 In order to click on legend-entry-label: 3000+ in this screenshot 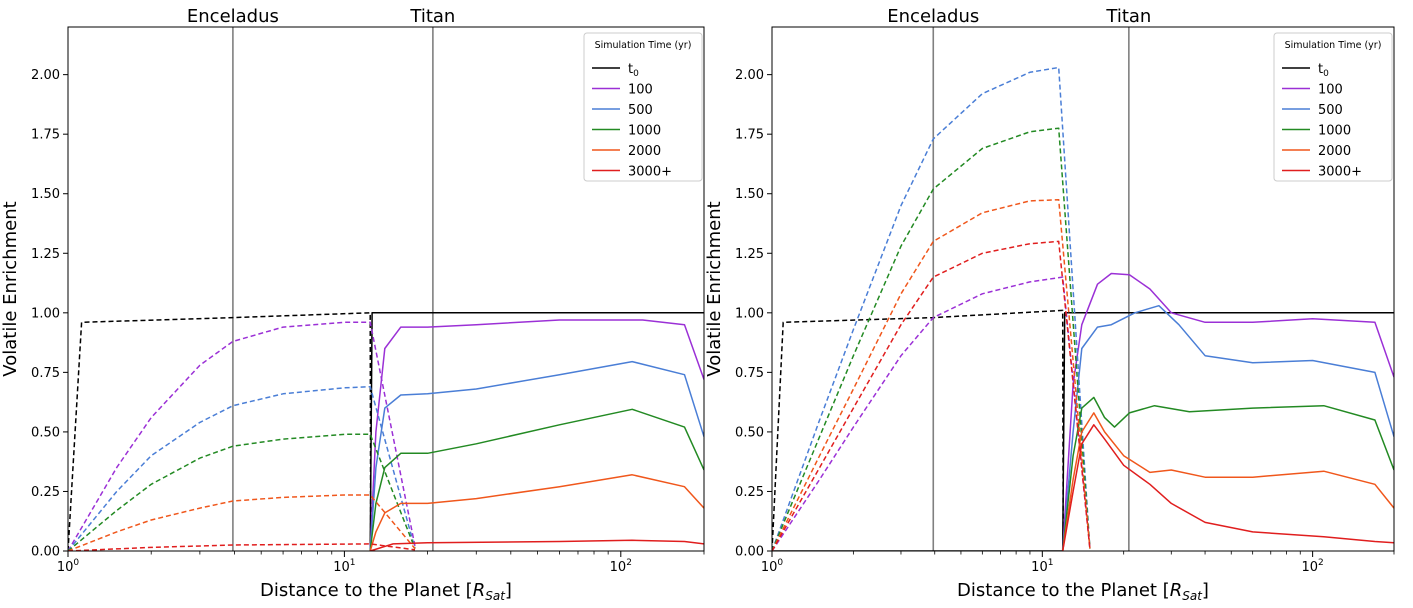, I will do `click(650, 172)`.